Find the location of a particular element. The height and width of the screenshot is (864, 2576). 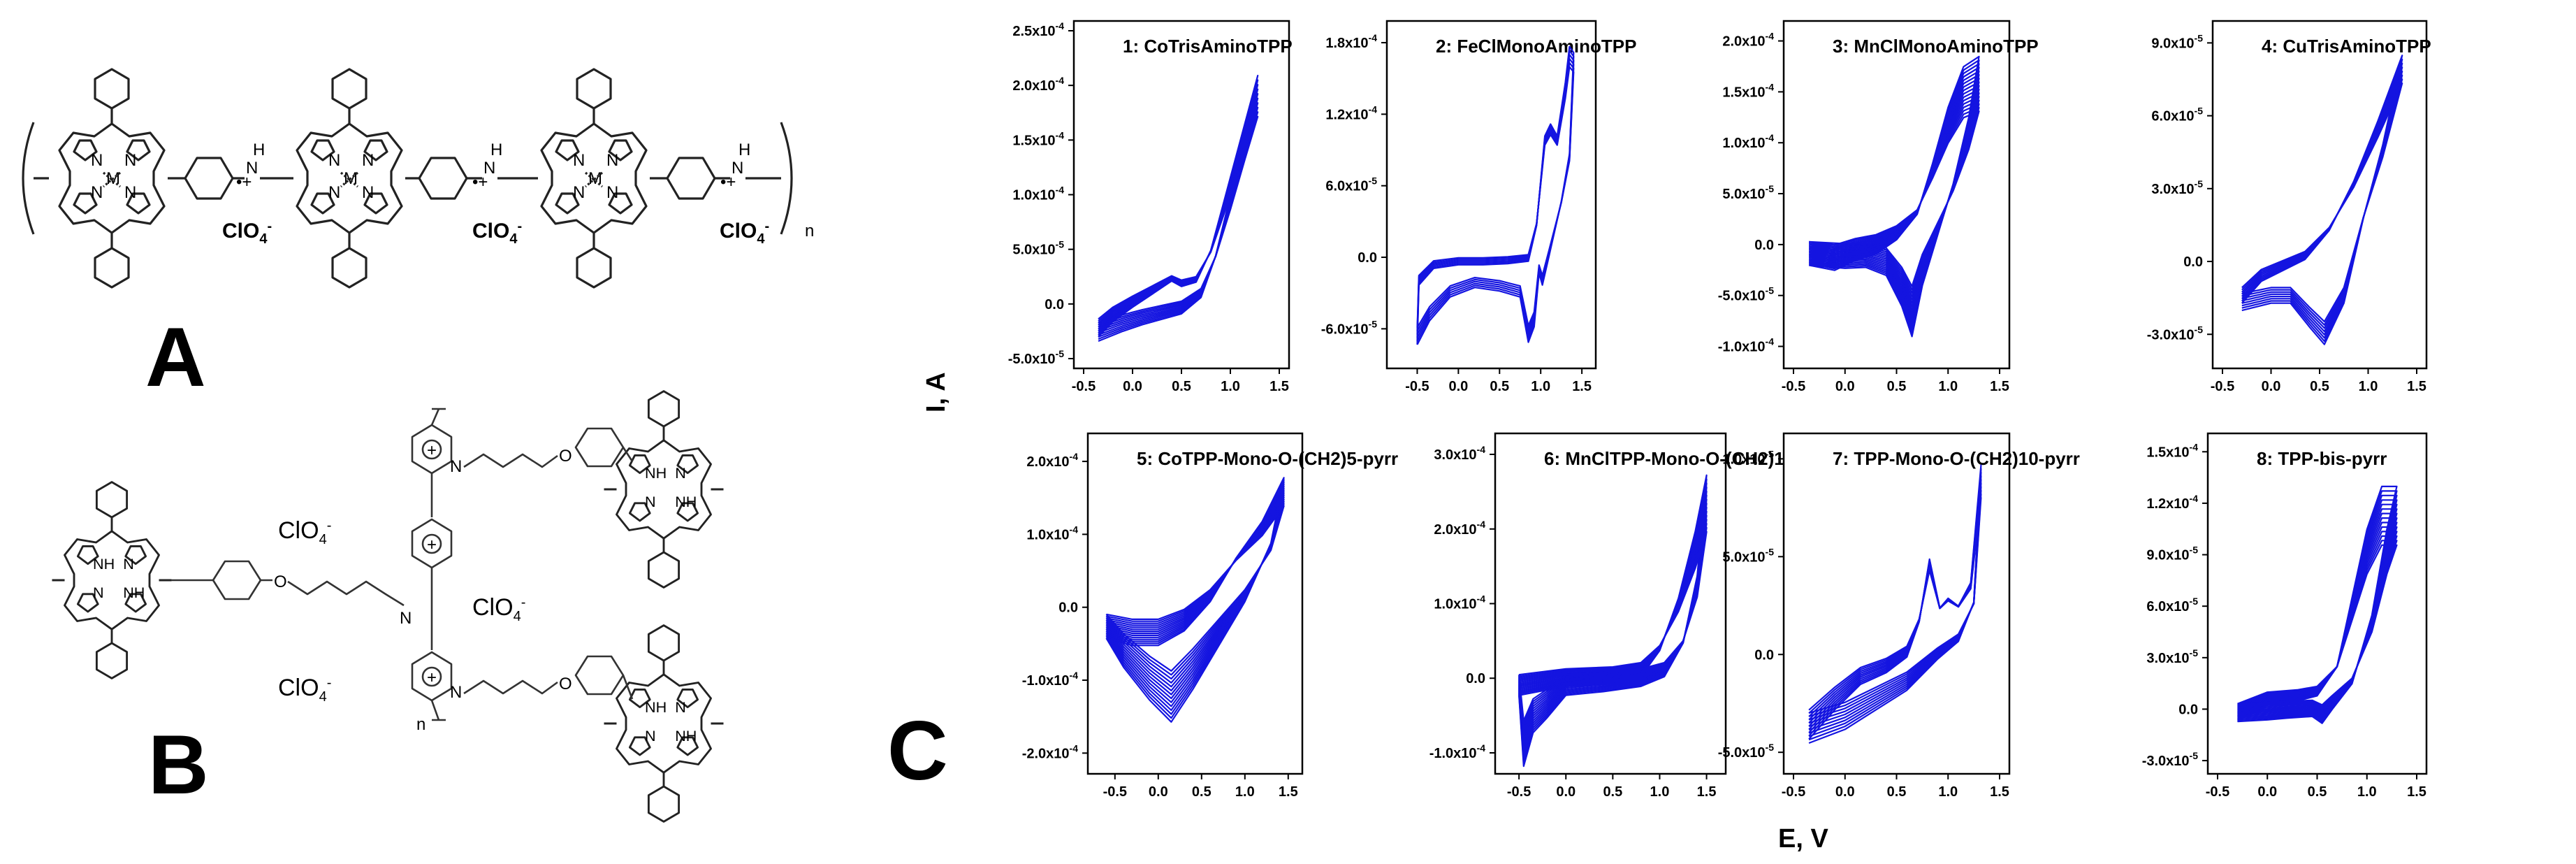

counterion-b-1: ClO4- is located at coordinates (304, 532).